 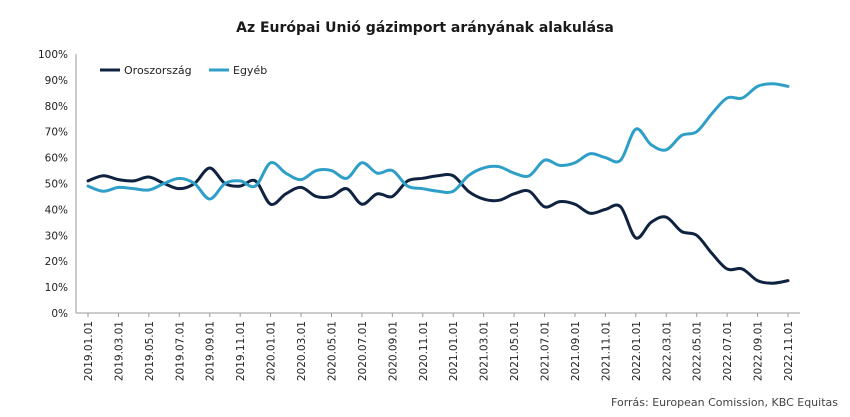 What do you see at coordinates (515, 351) in the screenshot?
I see `x-tick-label: 2021.05.01` at bounding box center [515, 351].